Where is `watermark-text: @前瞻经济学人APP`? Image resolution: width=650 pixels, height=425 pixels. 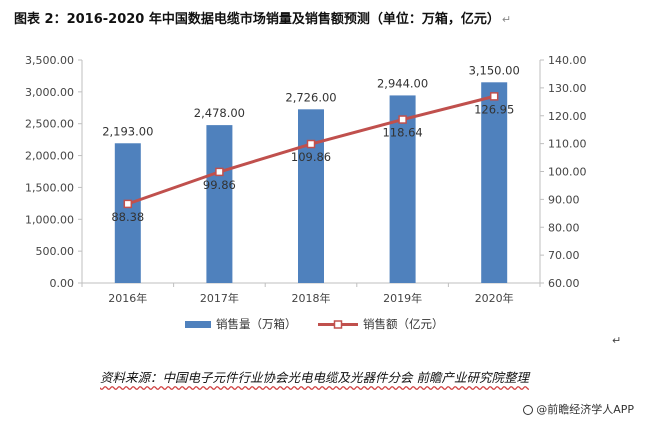
watermark-text: @前瞻经济学人APP is located at coordinates (585, 409).